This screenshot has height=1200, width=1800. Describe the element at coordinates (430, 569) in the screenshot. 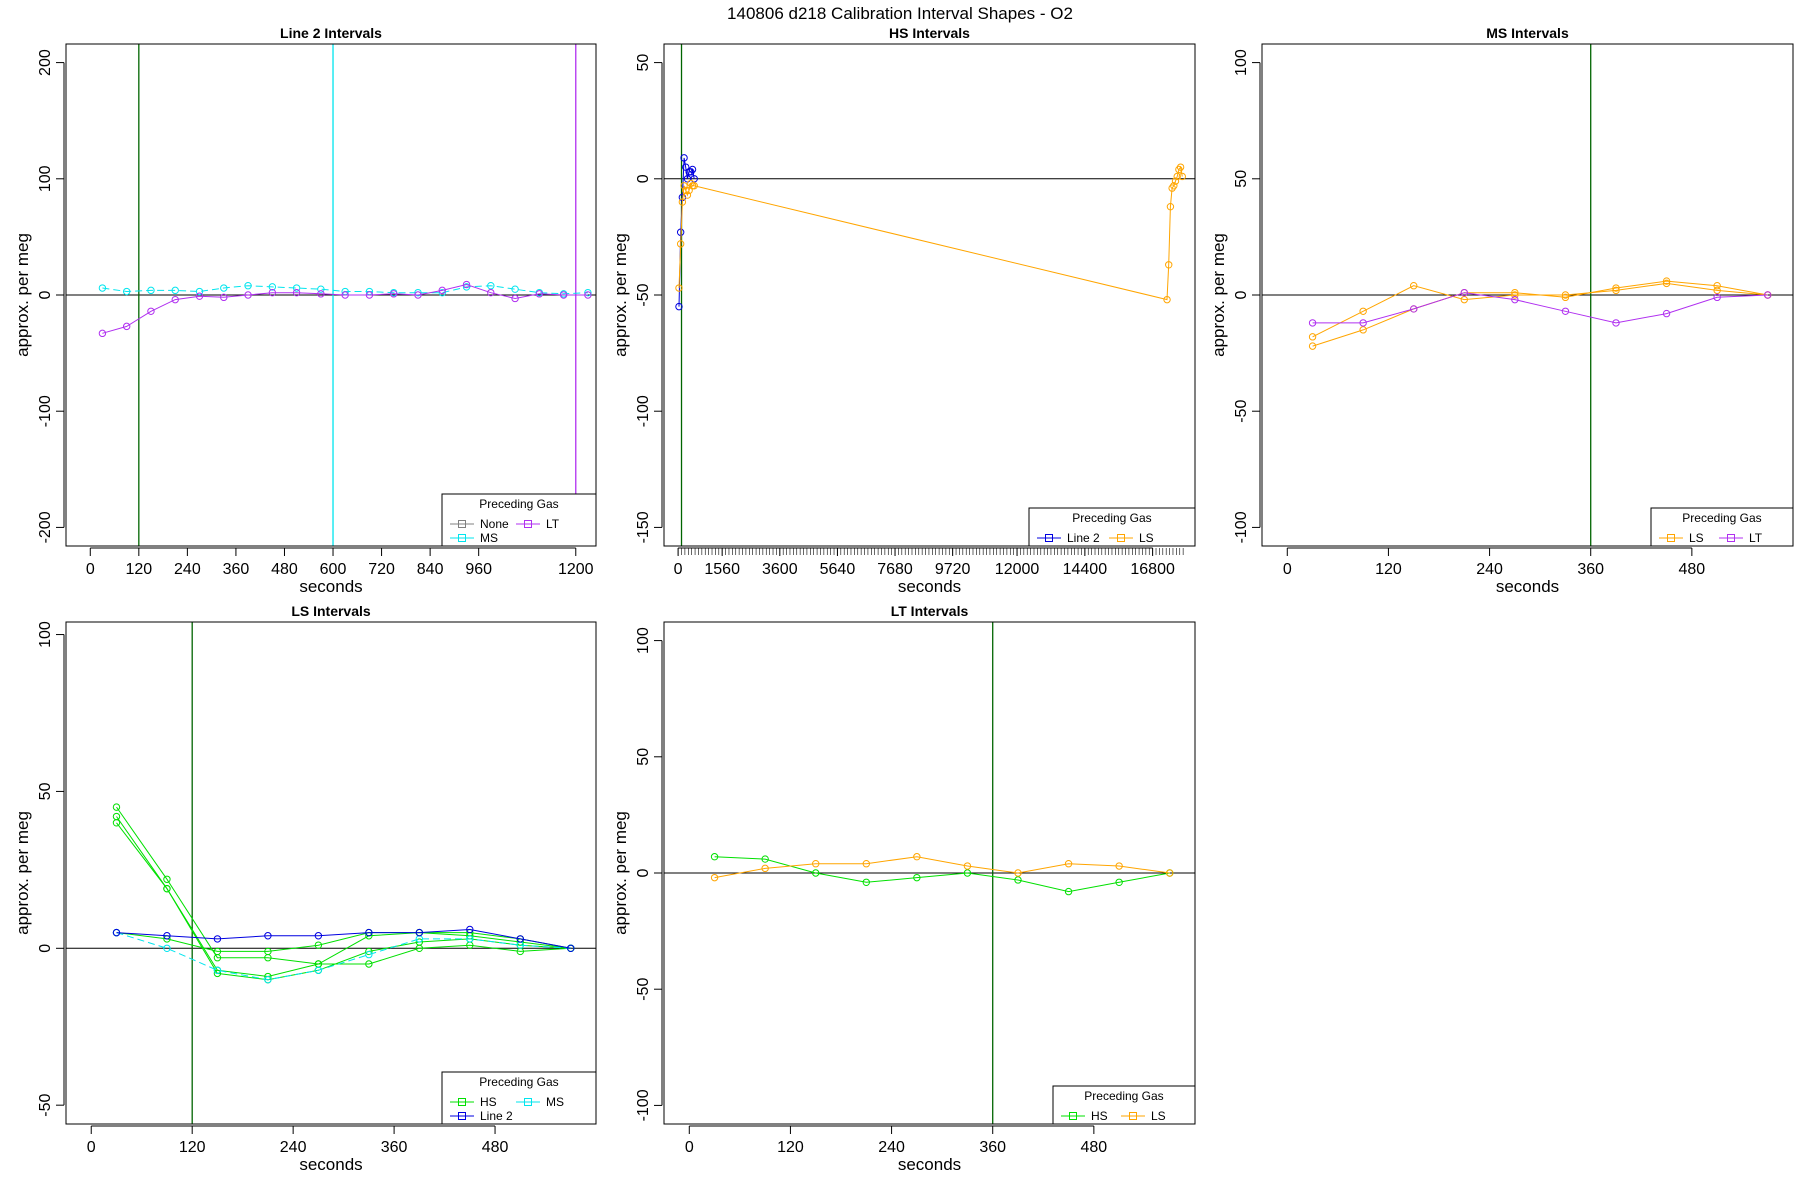

I see `x-tick-label: 840` at that location.